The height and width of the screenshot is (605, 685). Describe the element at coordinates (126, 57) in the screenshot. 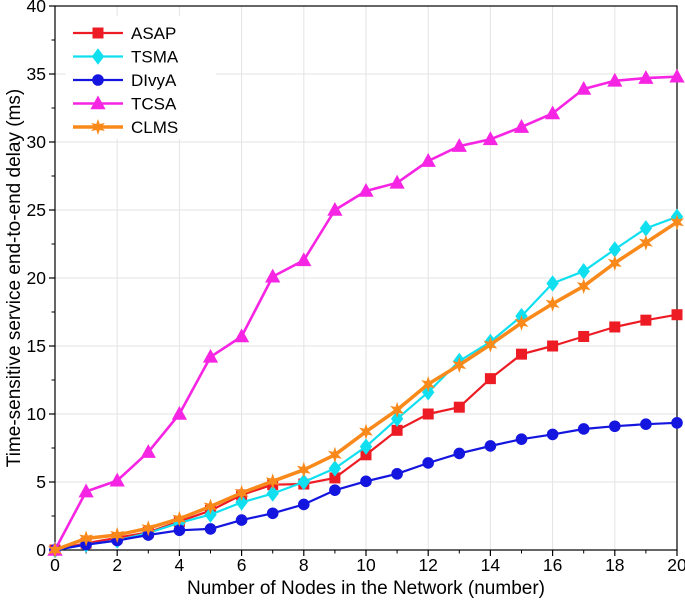

I see `legend-entry-tsma: TSMA` at that location.